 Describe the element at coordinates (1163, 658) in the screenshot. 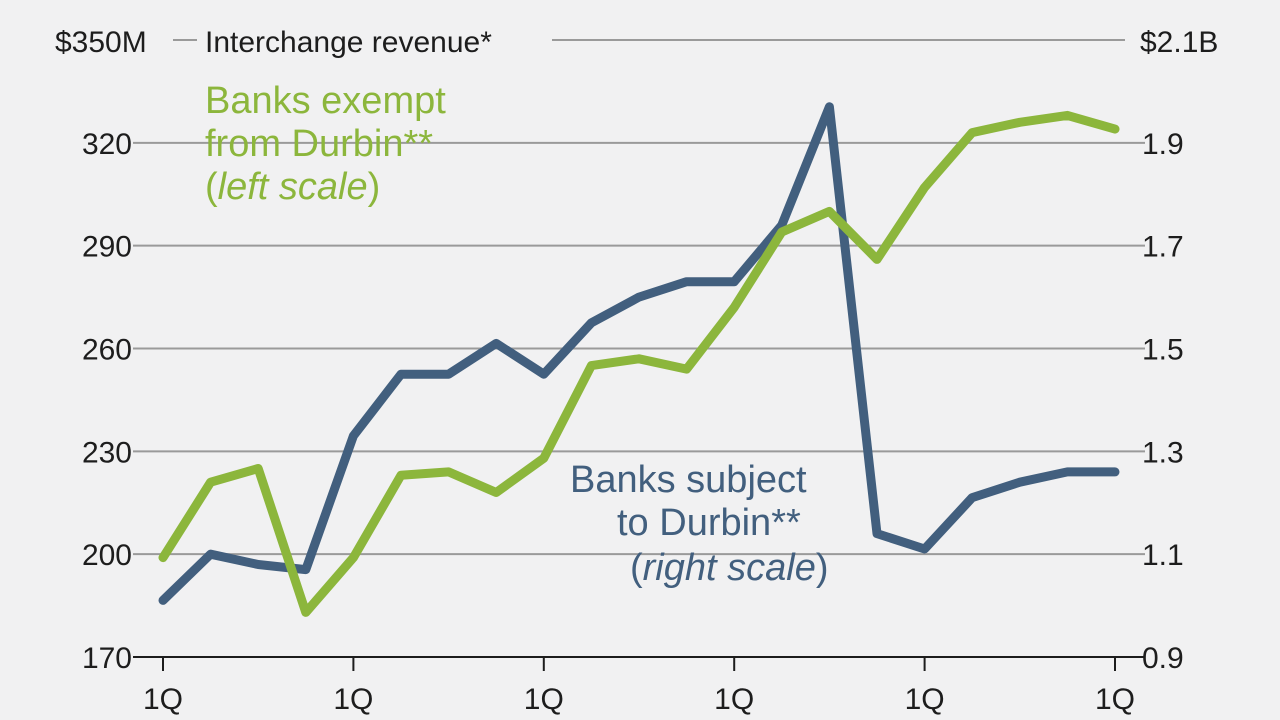

I see `right-axis-tick-label: 0.9` at that location.